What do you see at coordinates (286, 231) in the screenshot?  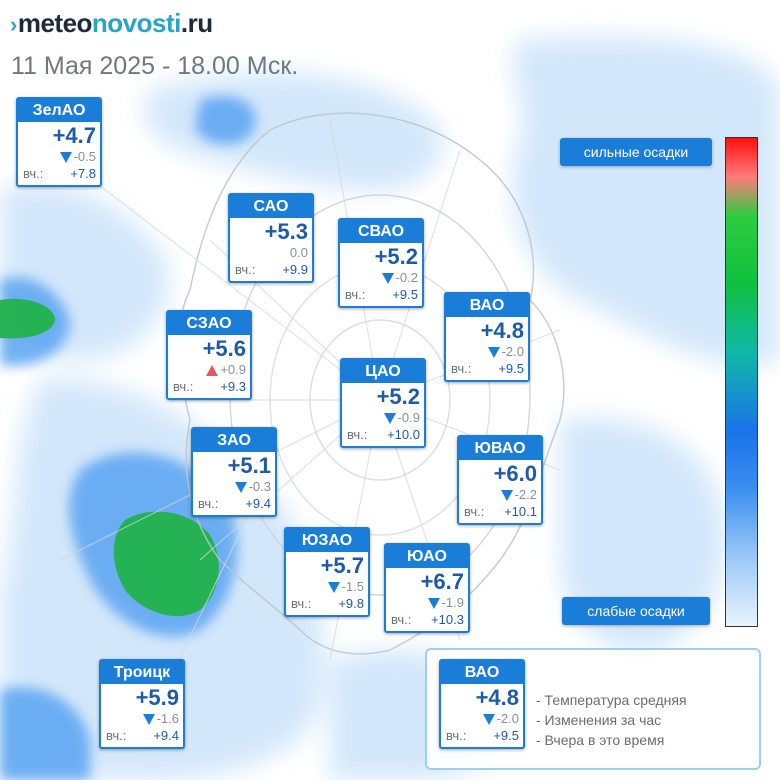 I see `average-temperature: +5.3` at bounding box center [286, 231].